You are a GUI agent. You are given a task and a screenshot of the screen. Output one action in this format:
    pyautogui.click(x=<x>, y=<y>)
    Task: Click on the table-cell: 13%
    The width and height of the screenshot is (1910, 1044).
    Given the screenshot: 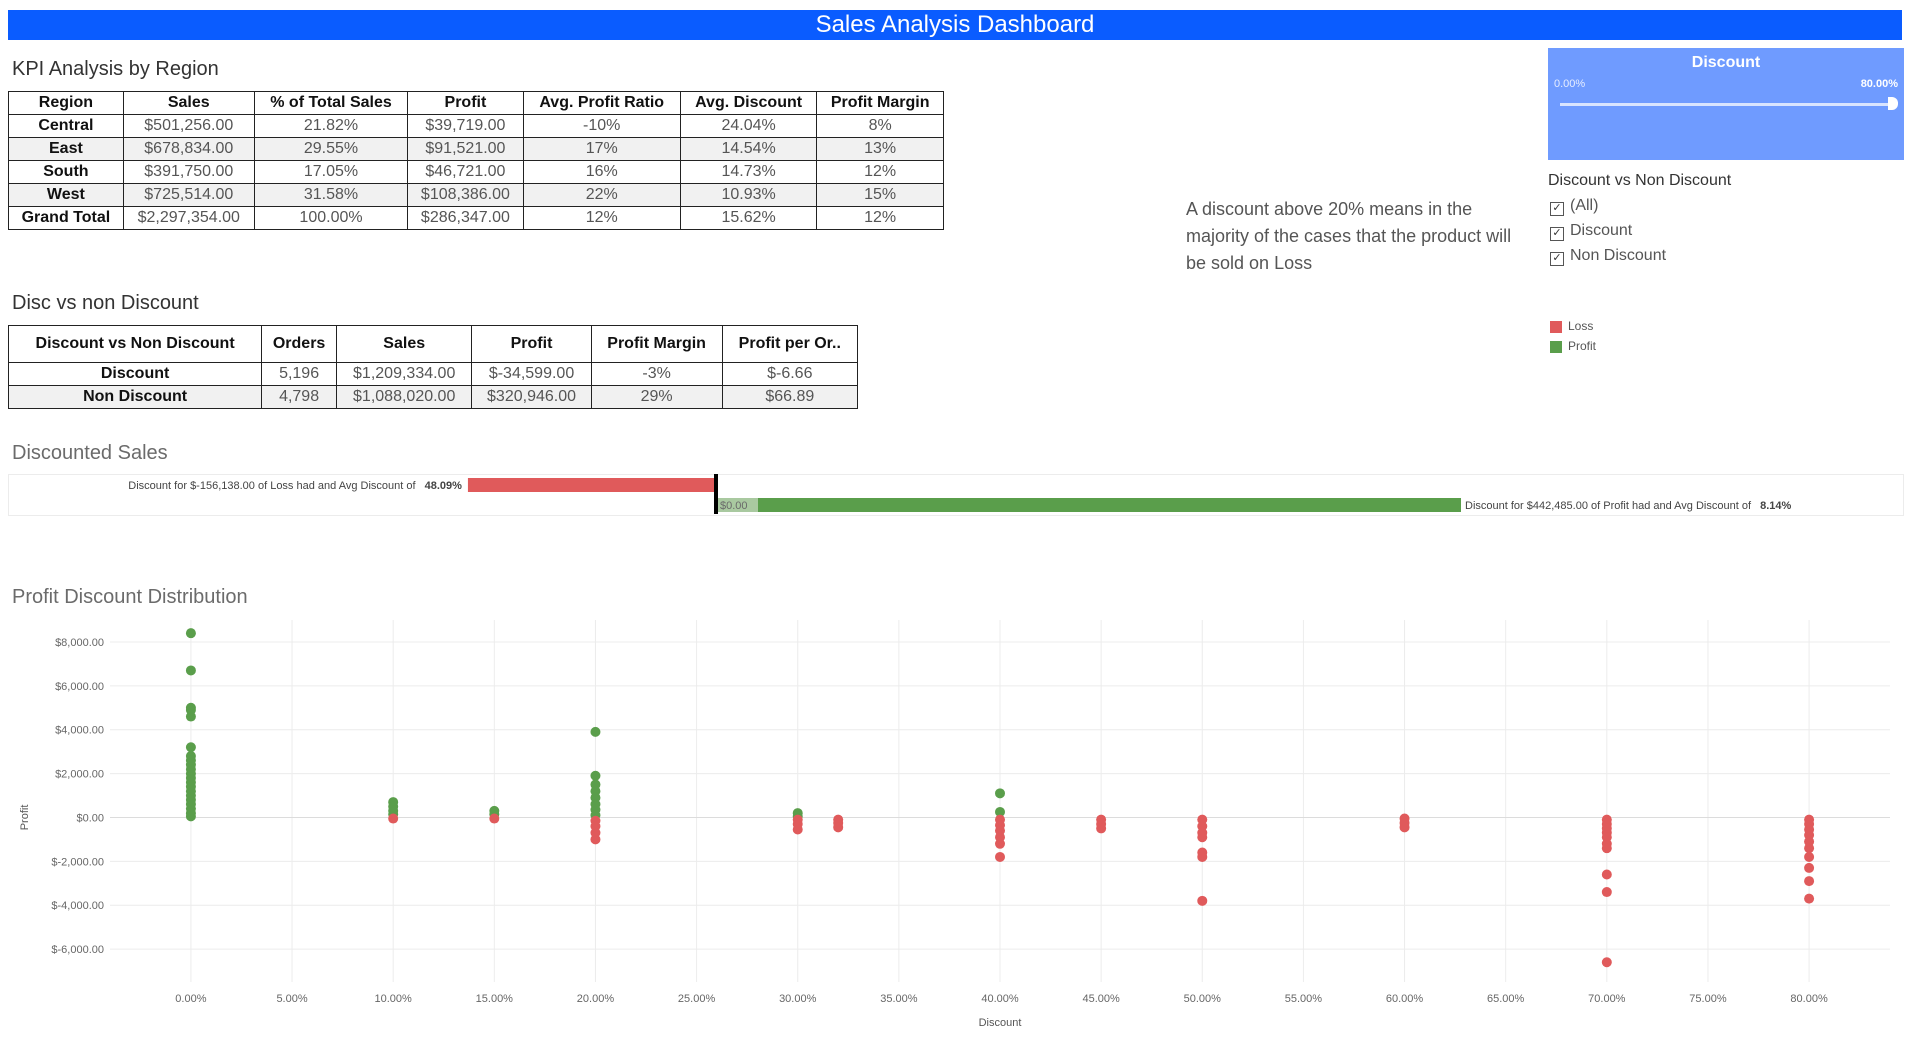 What is the action you would take?
    pyautogui.click(x=880, y=149)
    